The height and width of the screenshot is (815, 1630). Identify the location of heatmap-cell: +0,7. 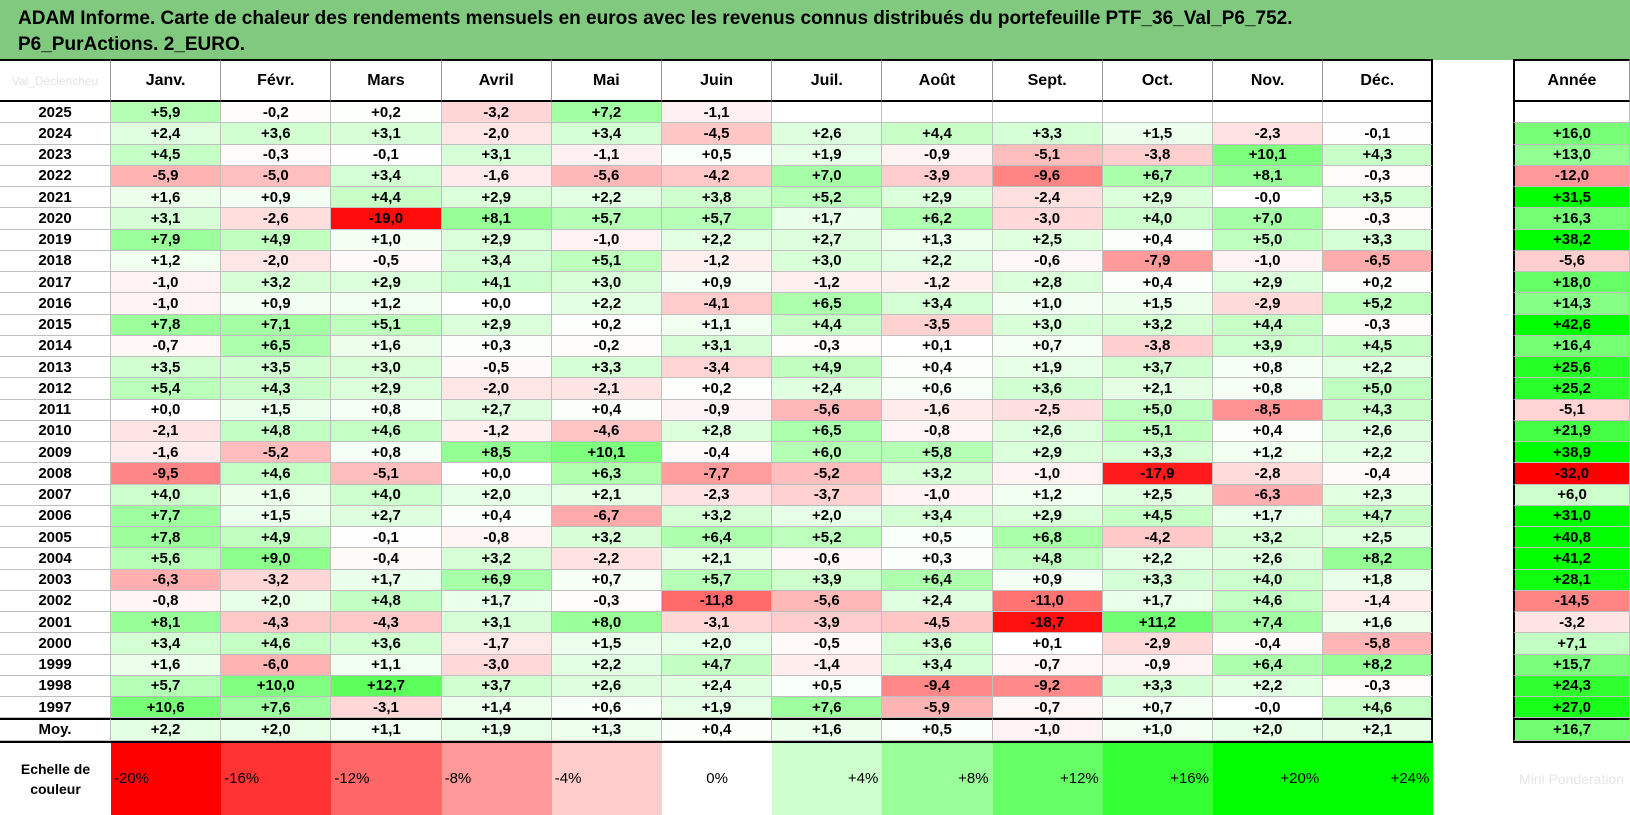
(1047, 346).